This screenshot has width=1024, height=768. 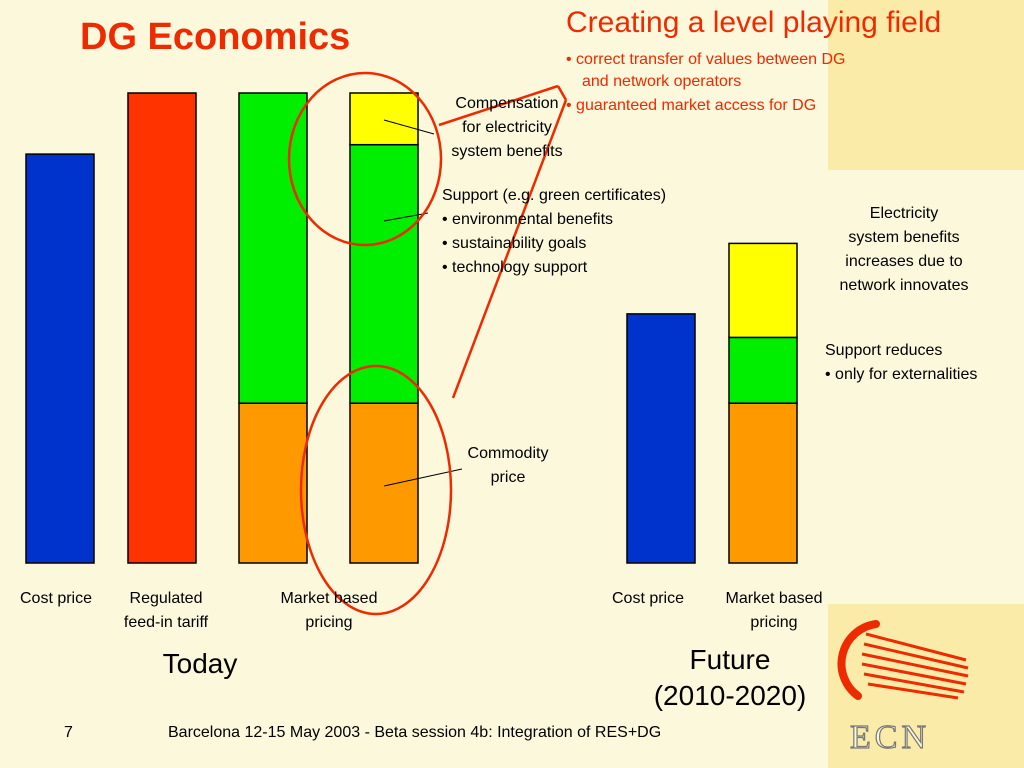 I want to click on category-label-regulated-feed-in: Regulated feed-in tariff, so click(x=166, y=611).